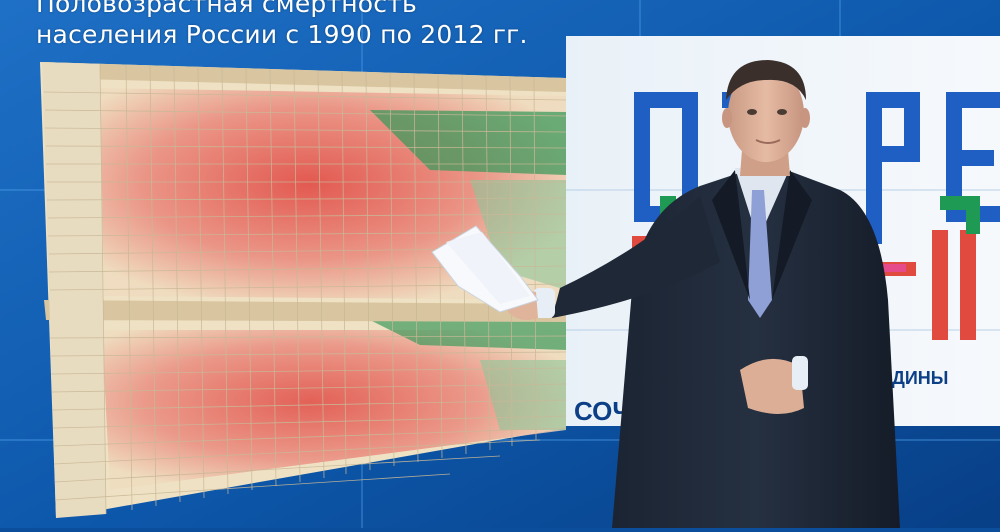 Image resolution: width=1000 pixels, height=532 pixels. Describe the element at coordinates (893, 168) in the screenshot. I see `logo-letter-r` at that location.